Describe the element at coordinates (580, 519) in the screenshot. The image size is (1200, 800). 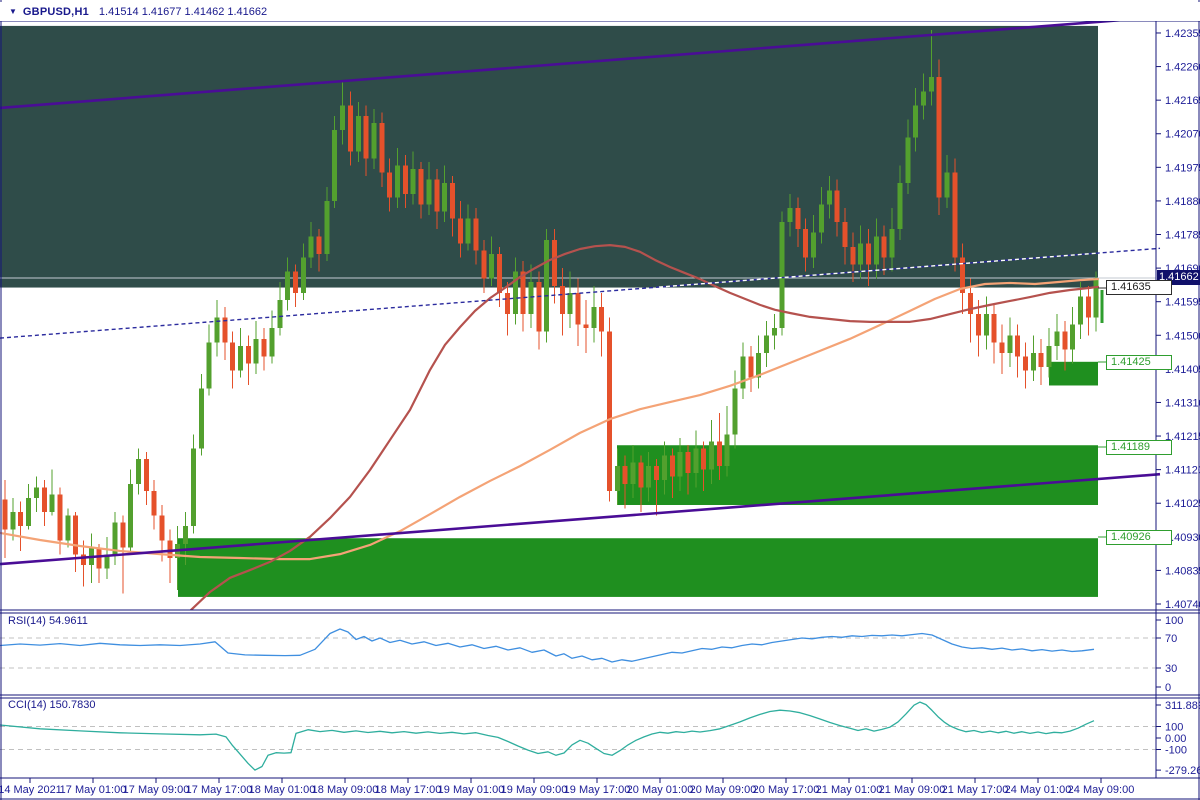
I see `channel-lower` at that location.